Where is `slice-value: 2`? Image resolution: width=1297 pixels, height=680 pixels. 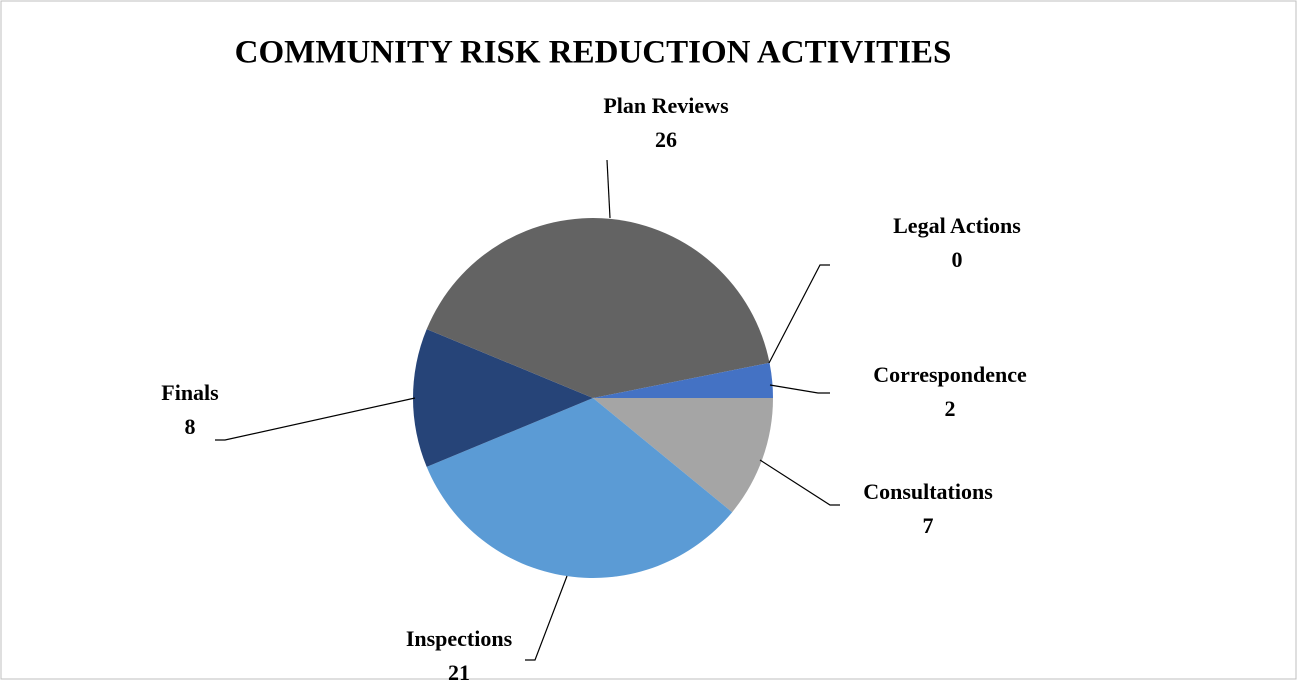 slice-value: 2 is located at coordinates (950, 408).